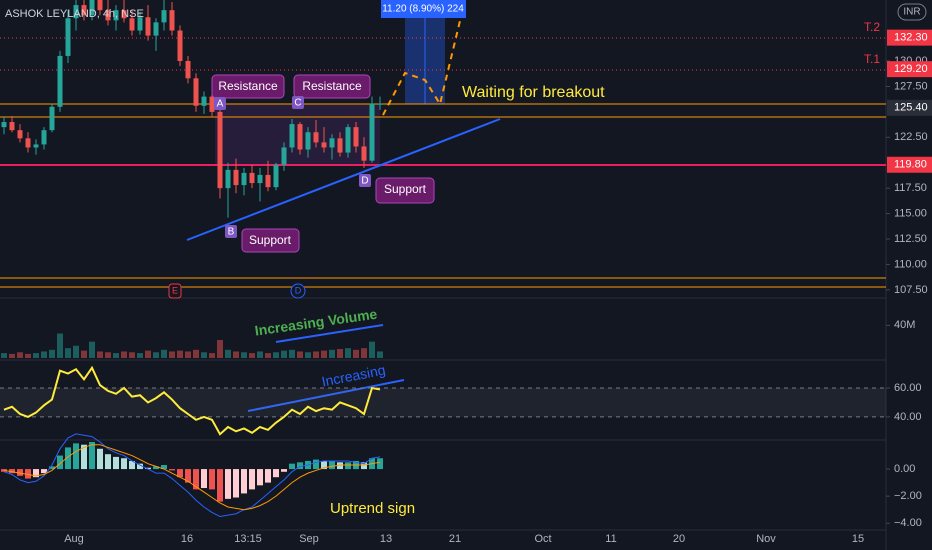  What do you see at coordinates (74, 539) in the screenshot?
I see `x-tick-label: Aug` at bounding box center [74, 539].